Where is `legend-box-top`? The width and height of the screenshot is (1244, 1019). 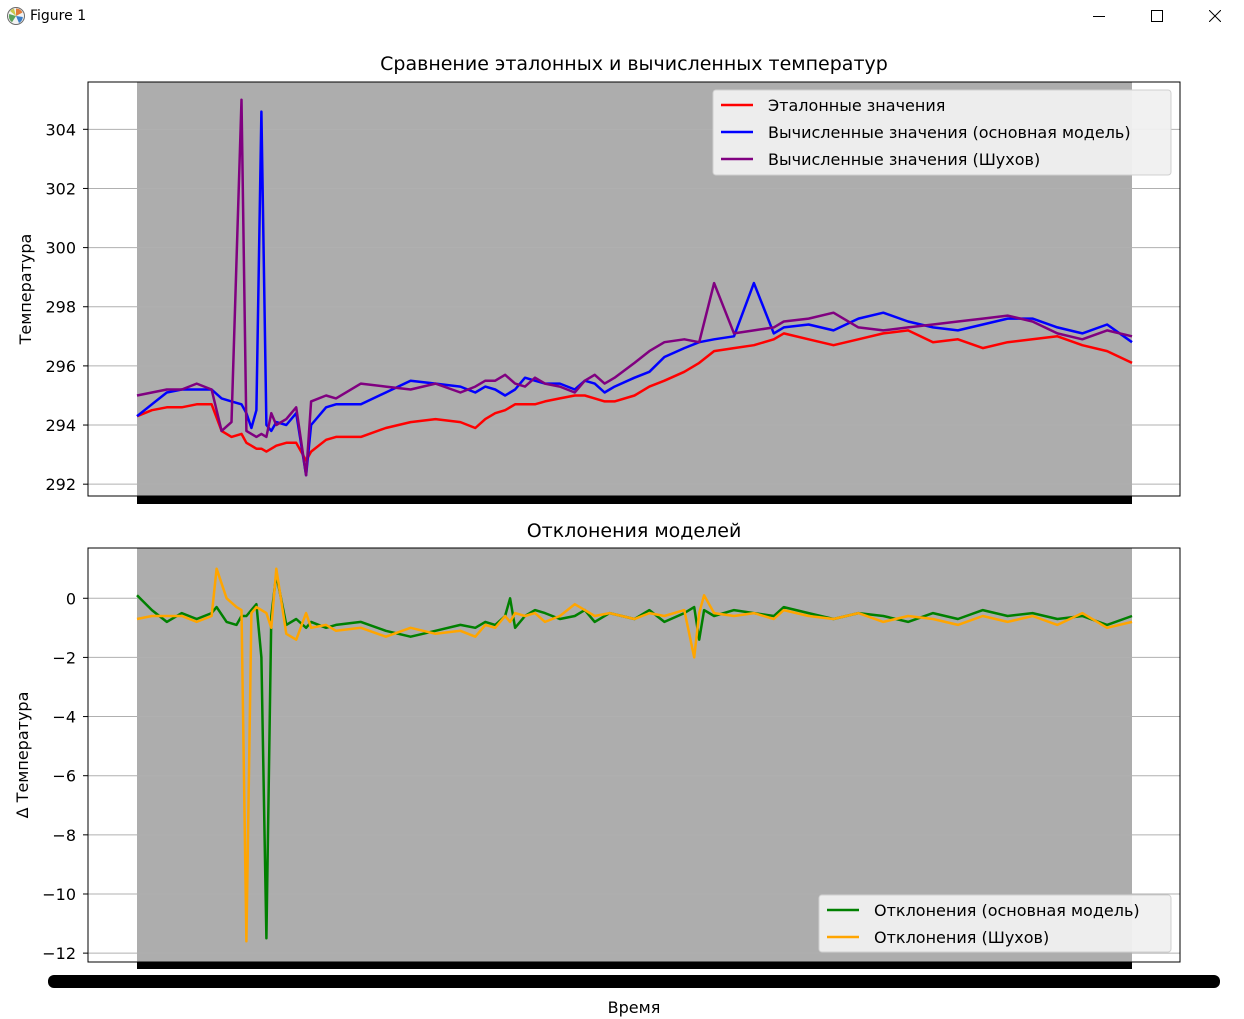 legend-box-top is located at coordinates (942, 132).